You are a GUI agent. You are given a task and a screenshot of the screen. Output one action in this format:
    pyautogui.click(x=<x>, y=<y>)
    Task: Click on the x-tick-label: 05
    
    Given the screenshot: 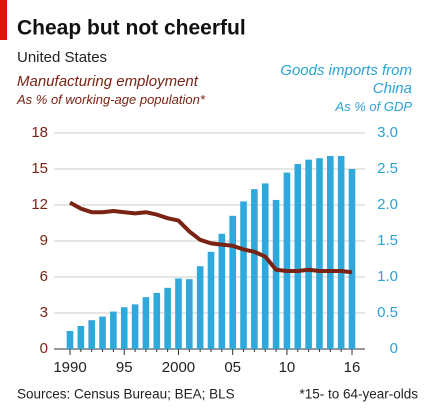 What is the action you would take?
    pyautogui.click(x=232, y=367)
    